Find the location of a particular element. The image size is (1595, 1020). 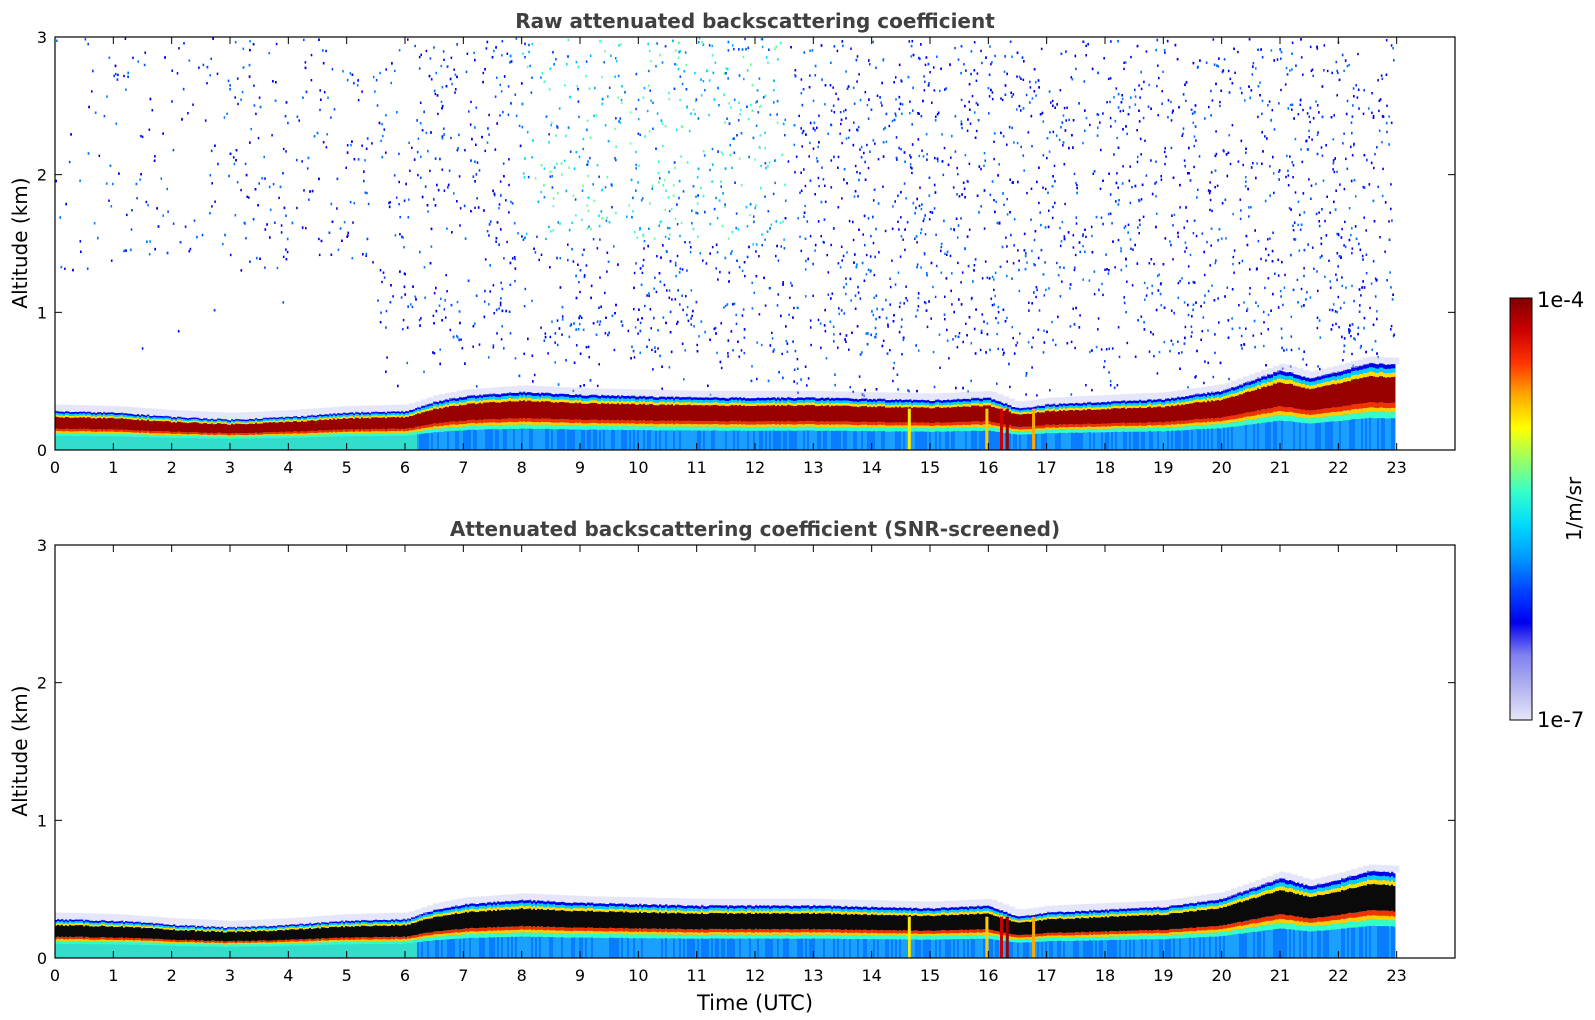

heatmap-area is located at coordinates (727, 911).